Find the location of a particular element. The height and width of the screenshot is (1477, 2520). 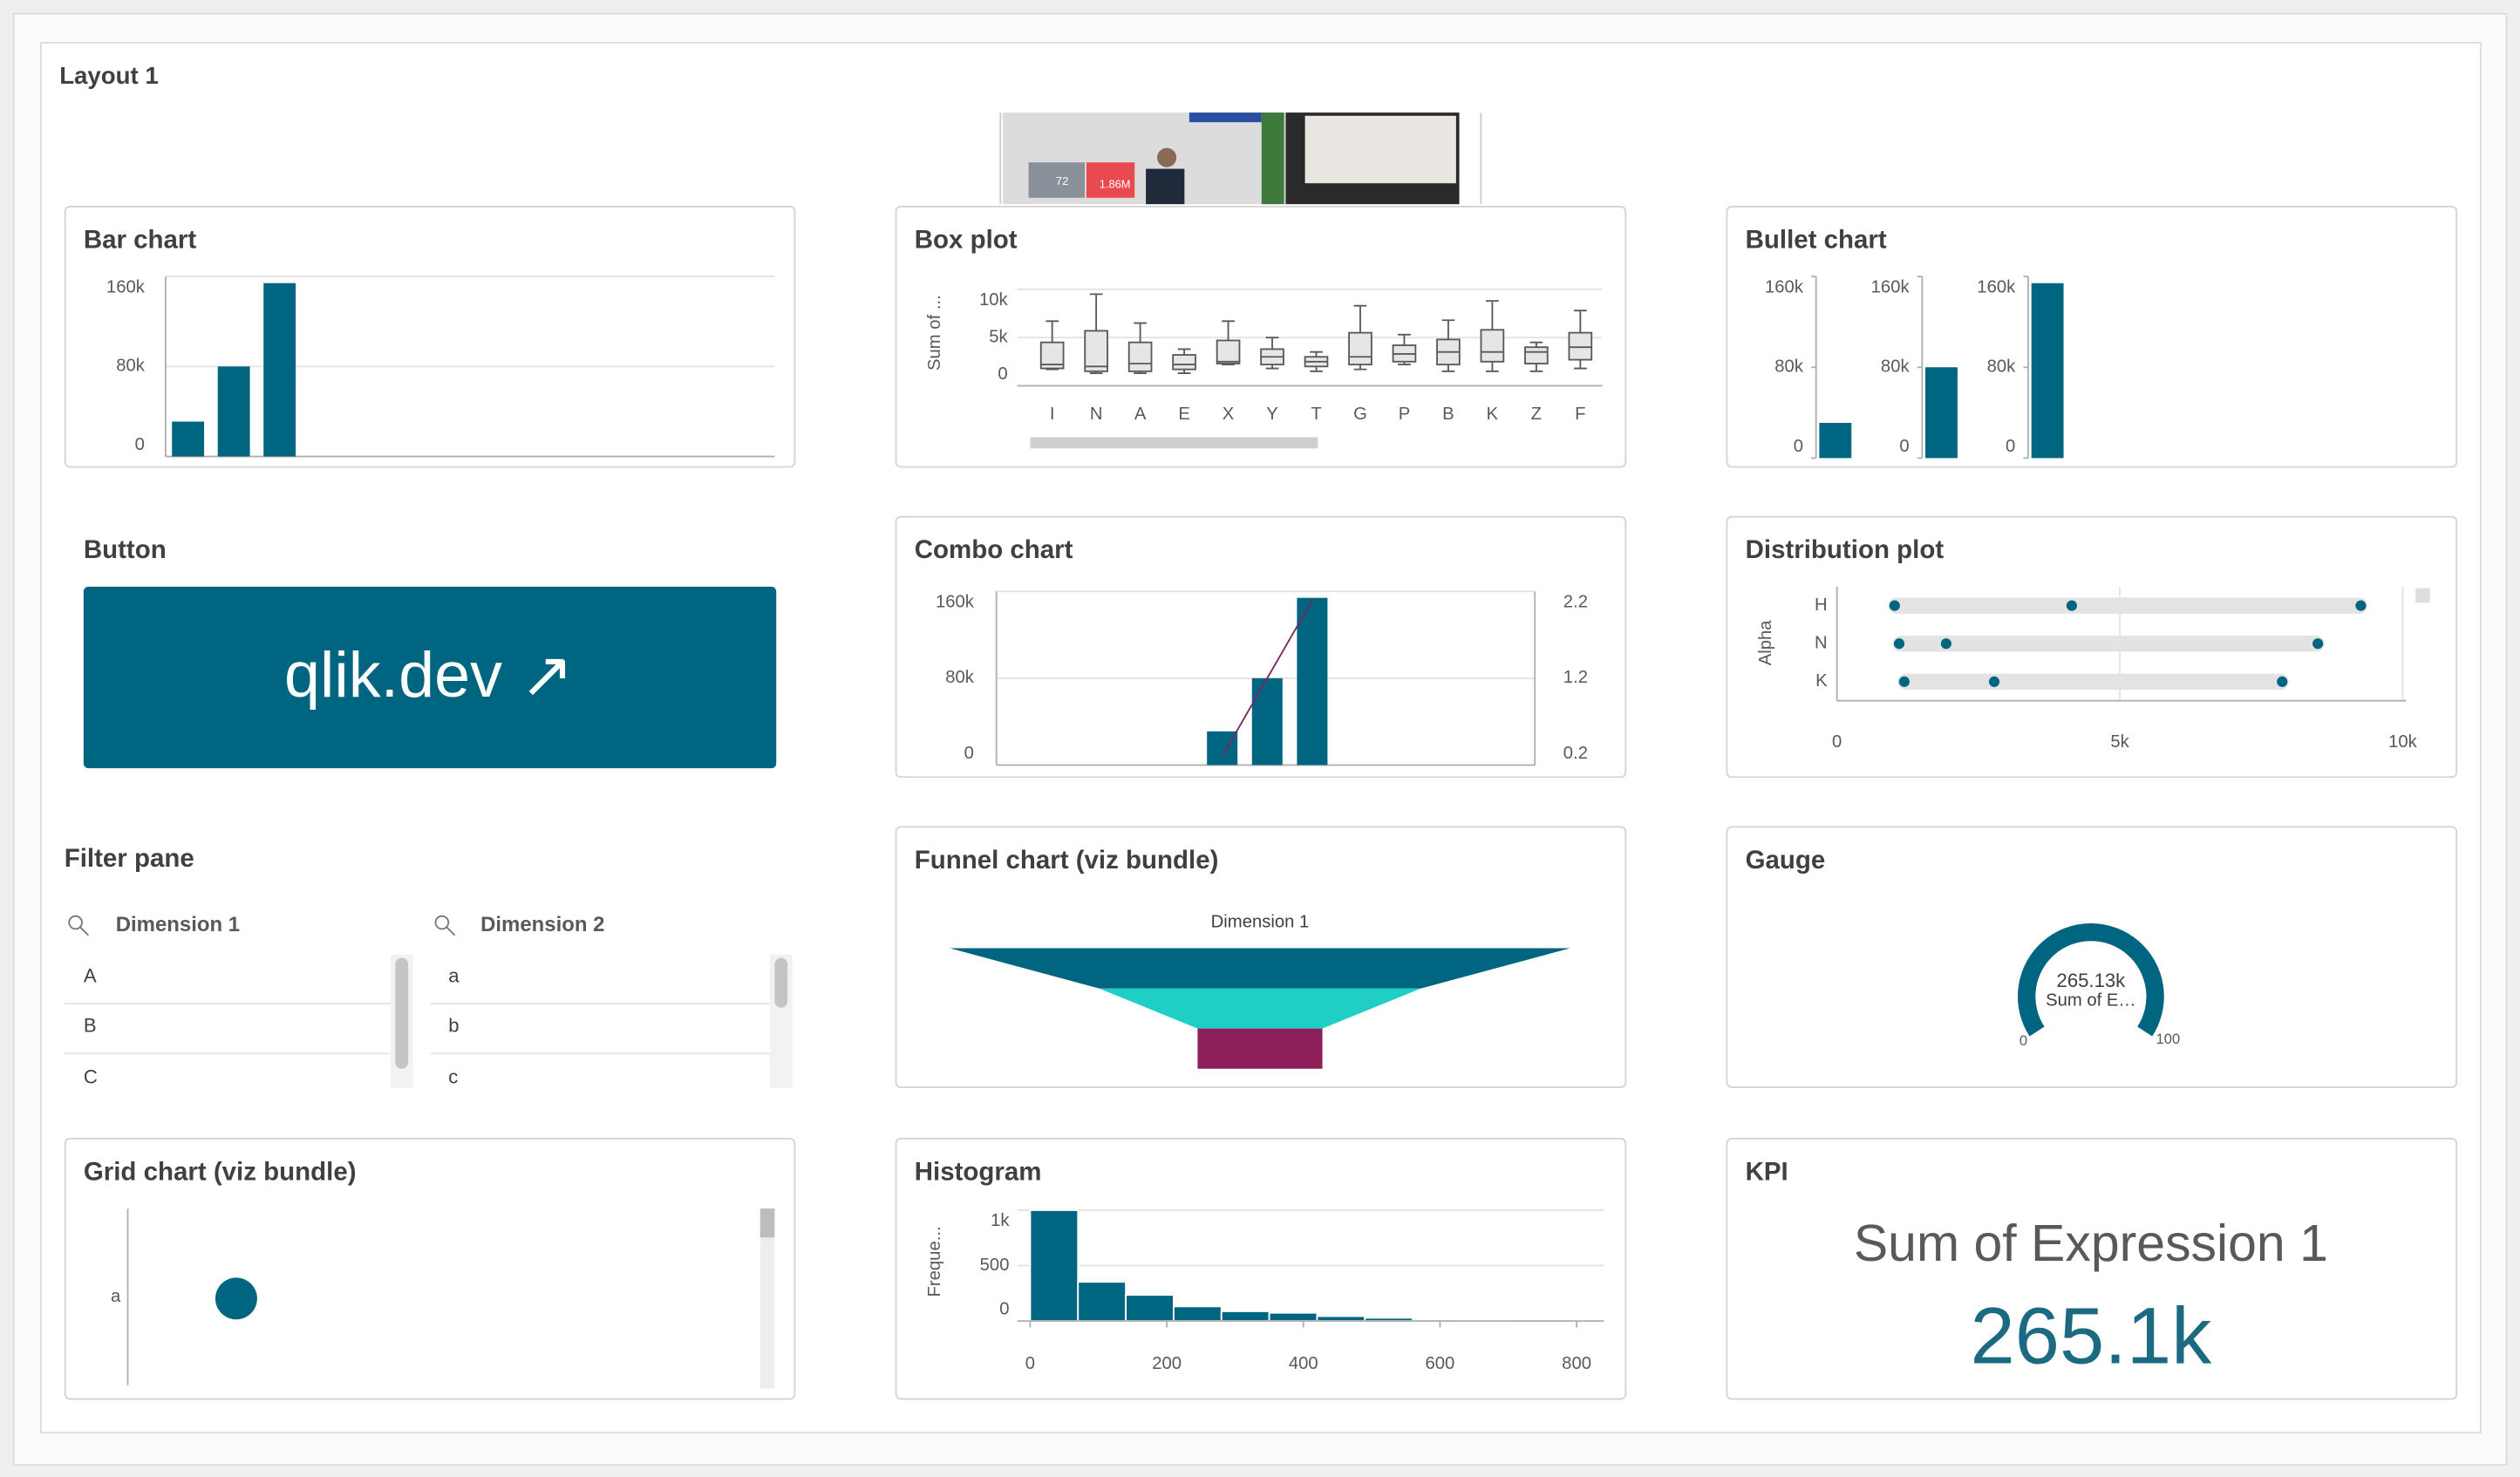

scrollbar-track is located at coordinates (767, 1298).